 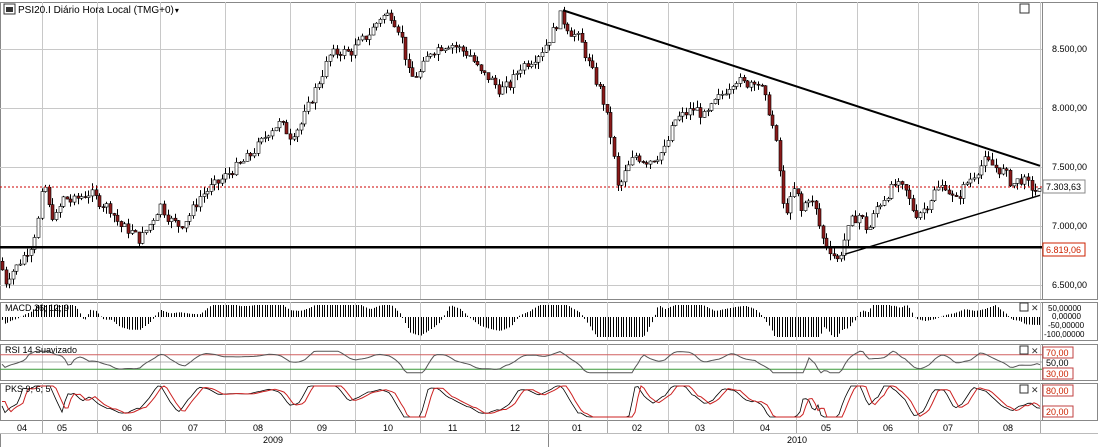 I want to click on macd-panel-close-button: ✕, so click(x=1035, y=308).